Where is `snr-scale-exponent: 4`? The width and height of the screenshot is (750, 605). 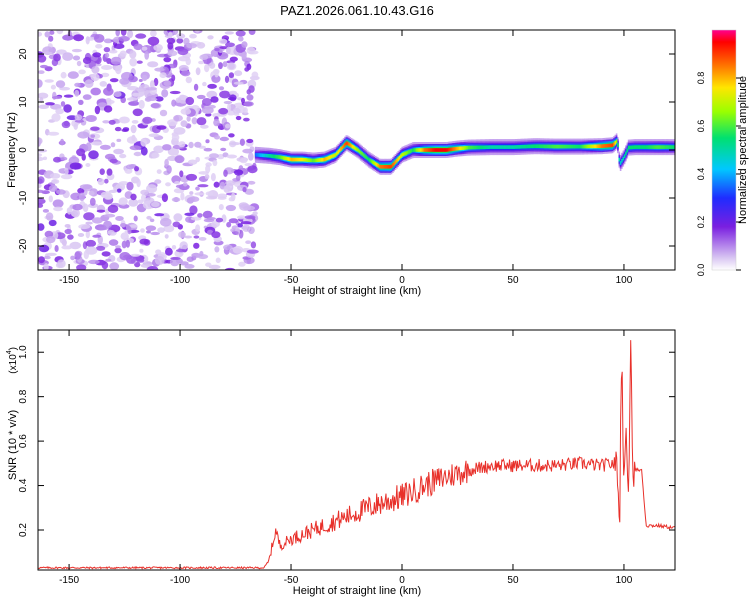
snr-scale-exponent: 4 is located at coordinates (9, 352).